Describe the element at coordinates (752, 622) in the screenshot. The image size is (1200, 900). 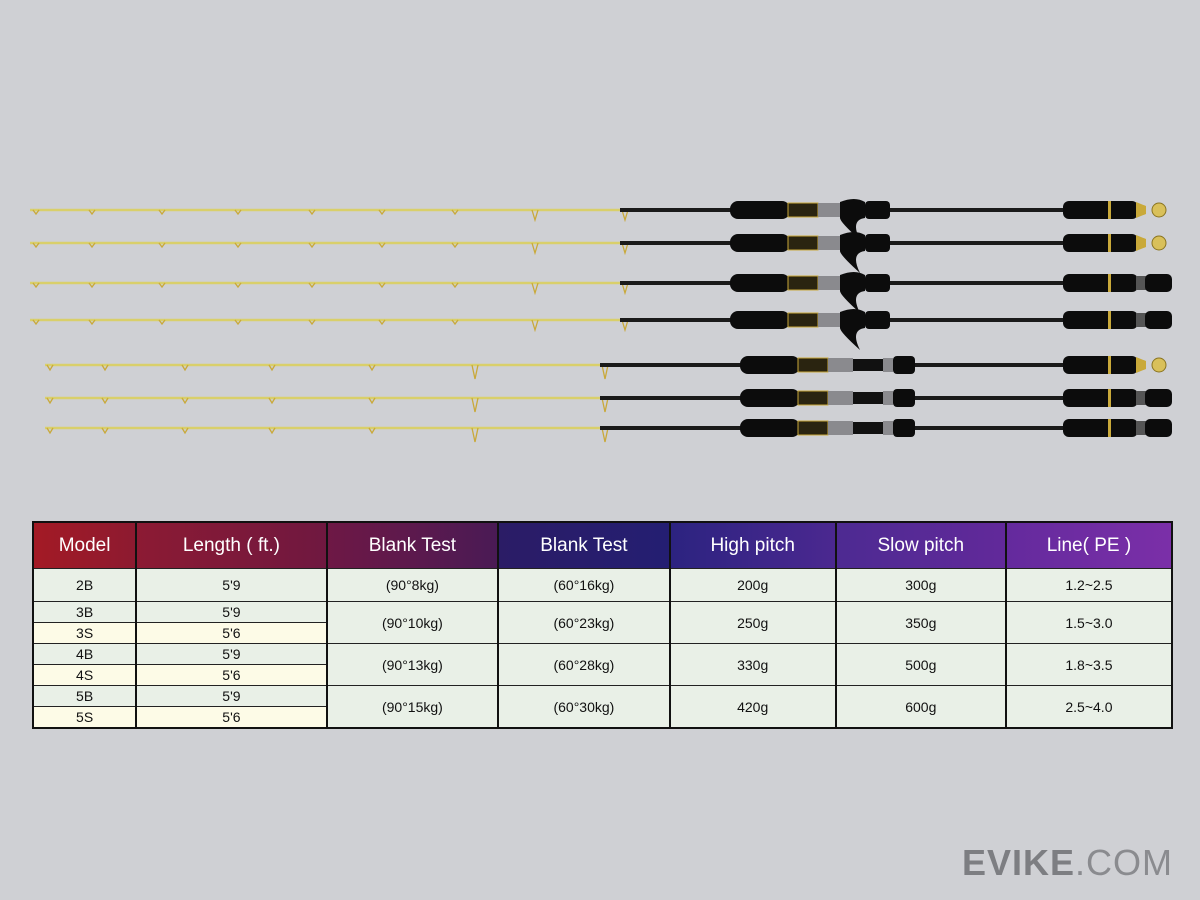
I see `high-pitch-cell: 250g` at that location.